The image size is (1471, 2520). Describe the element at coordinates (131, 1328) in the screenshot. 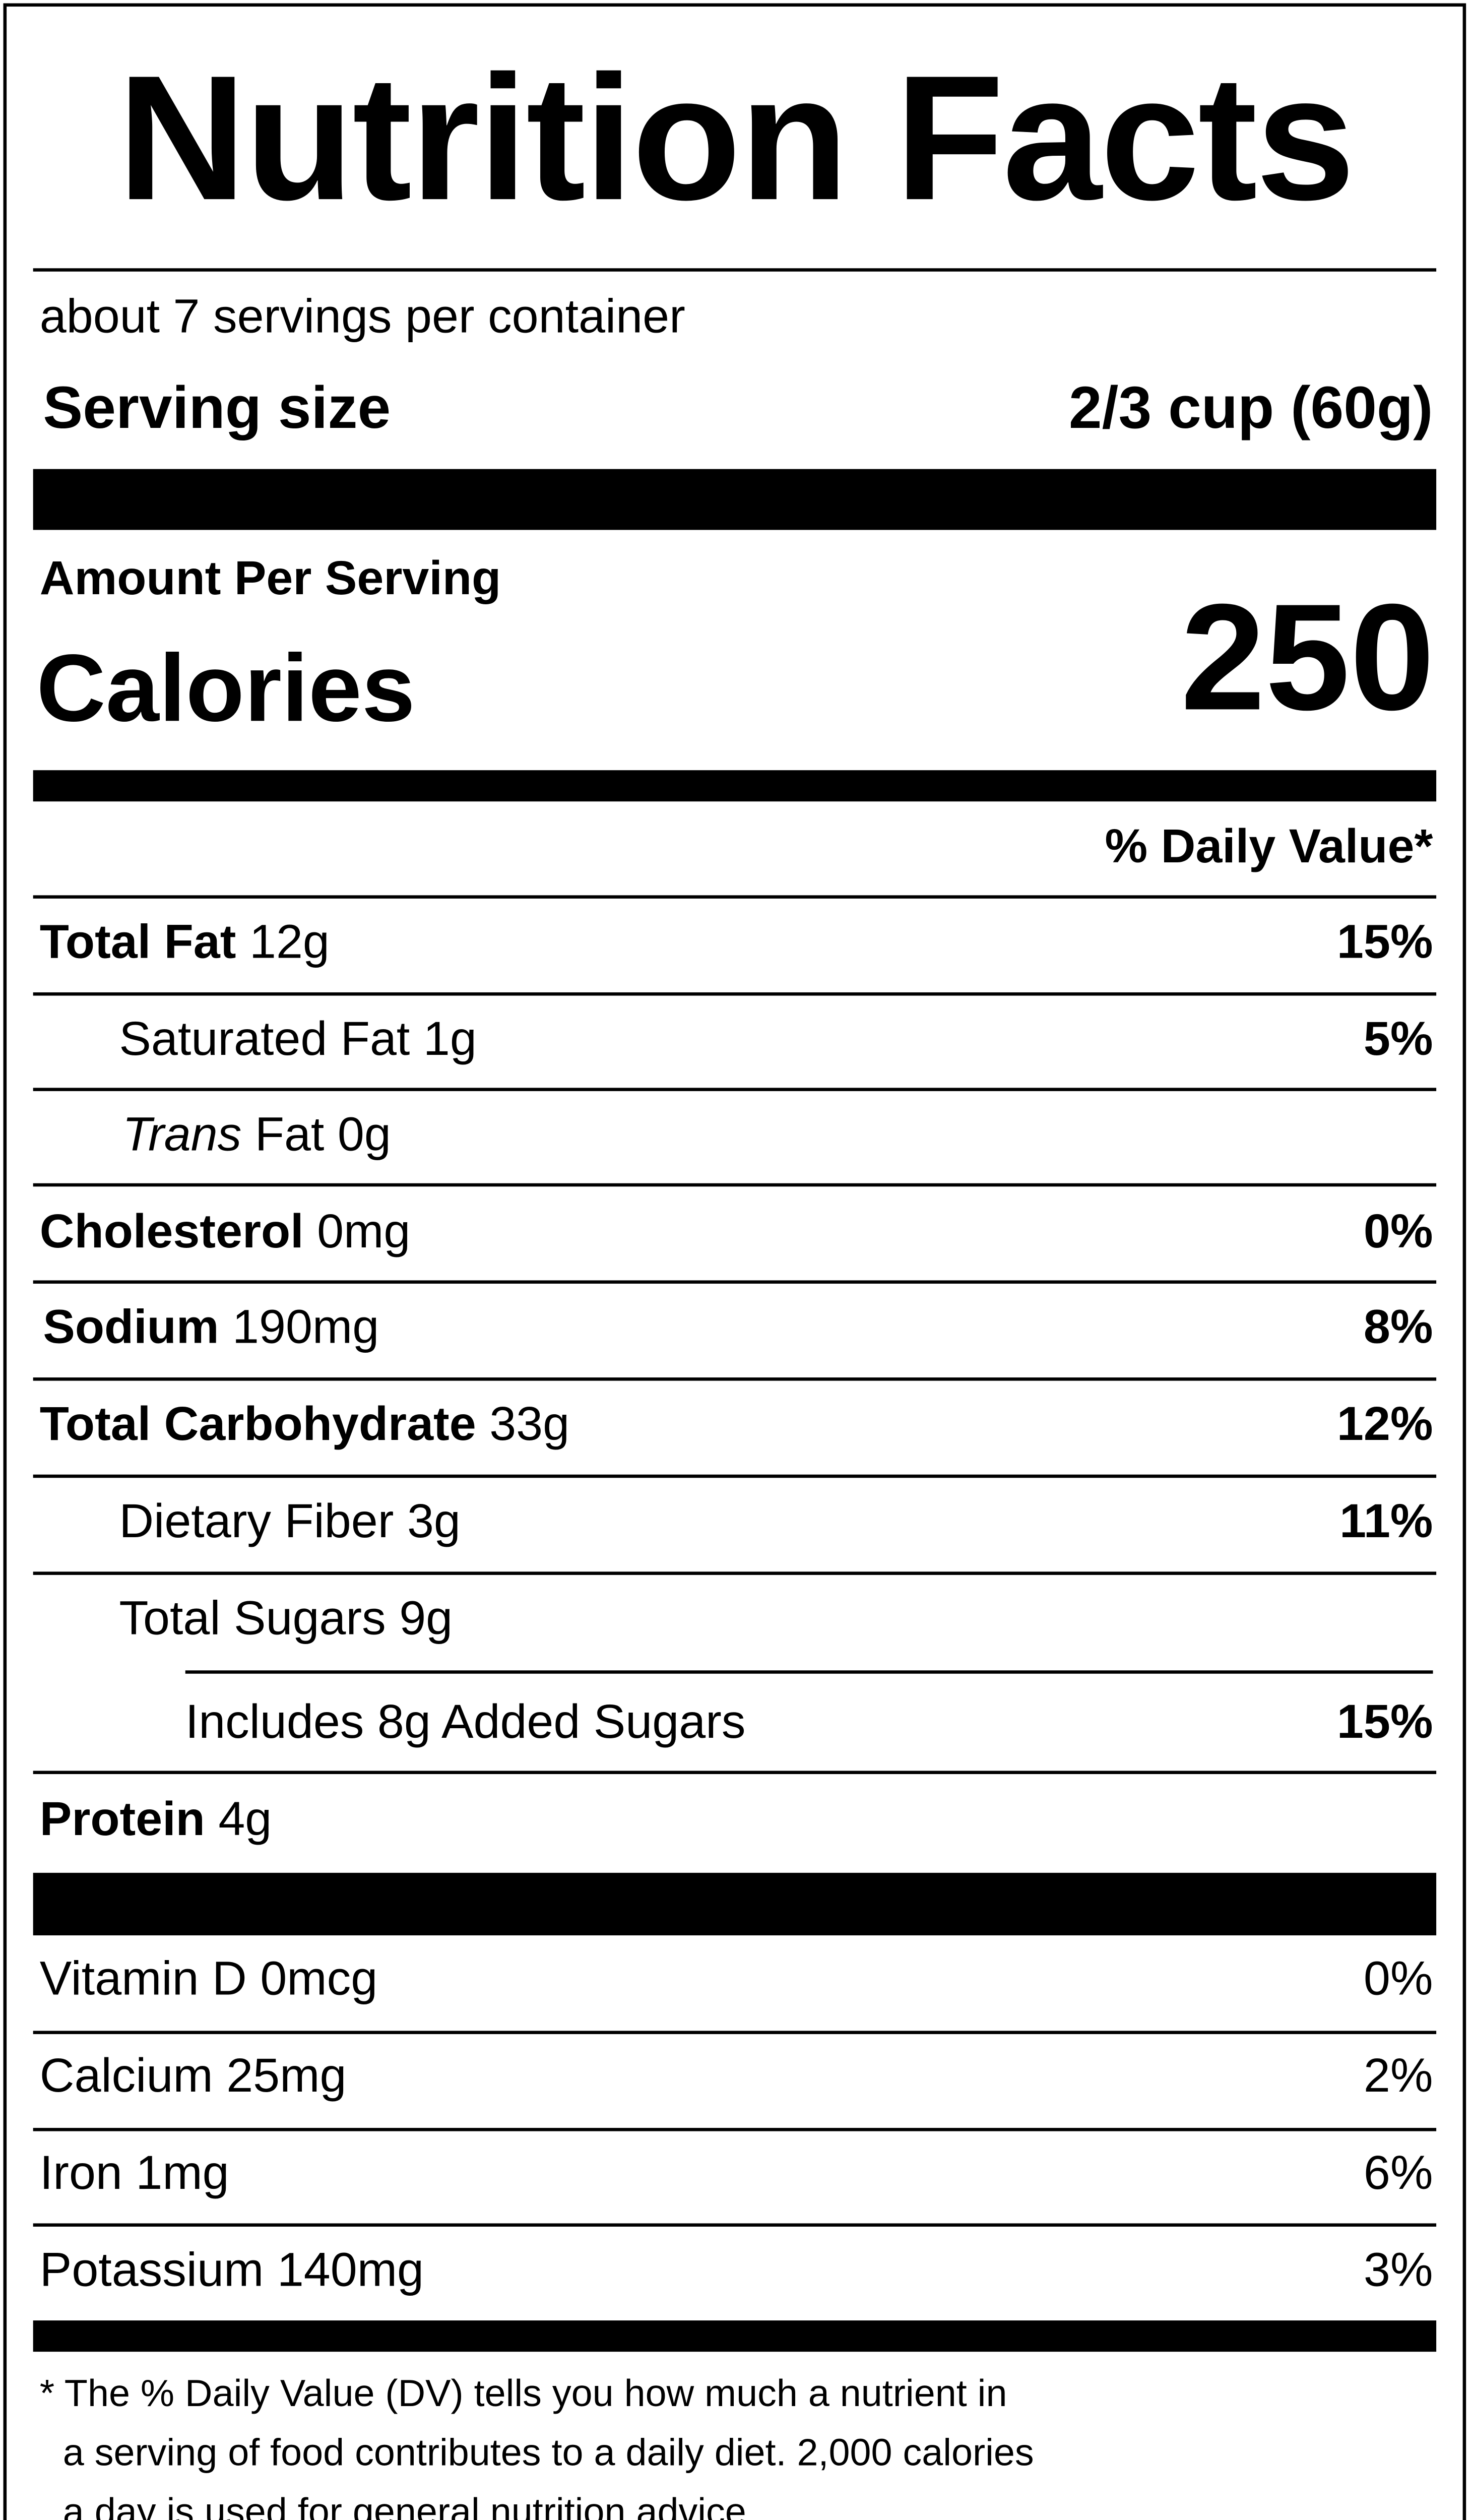

I see `nutrient-name: Sodium` at that location.